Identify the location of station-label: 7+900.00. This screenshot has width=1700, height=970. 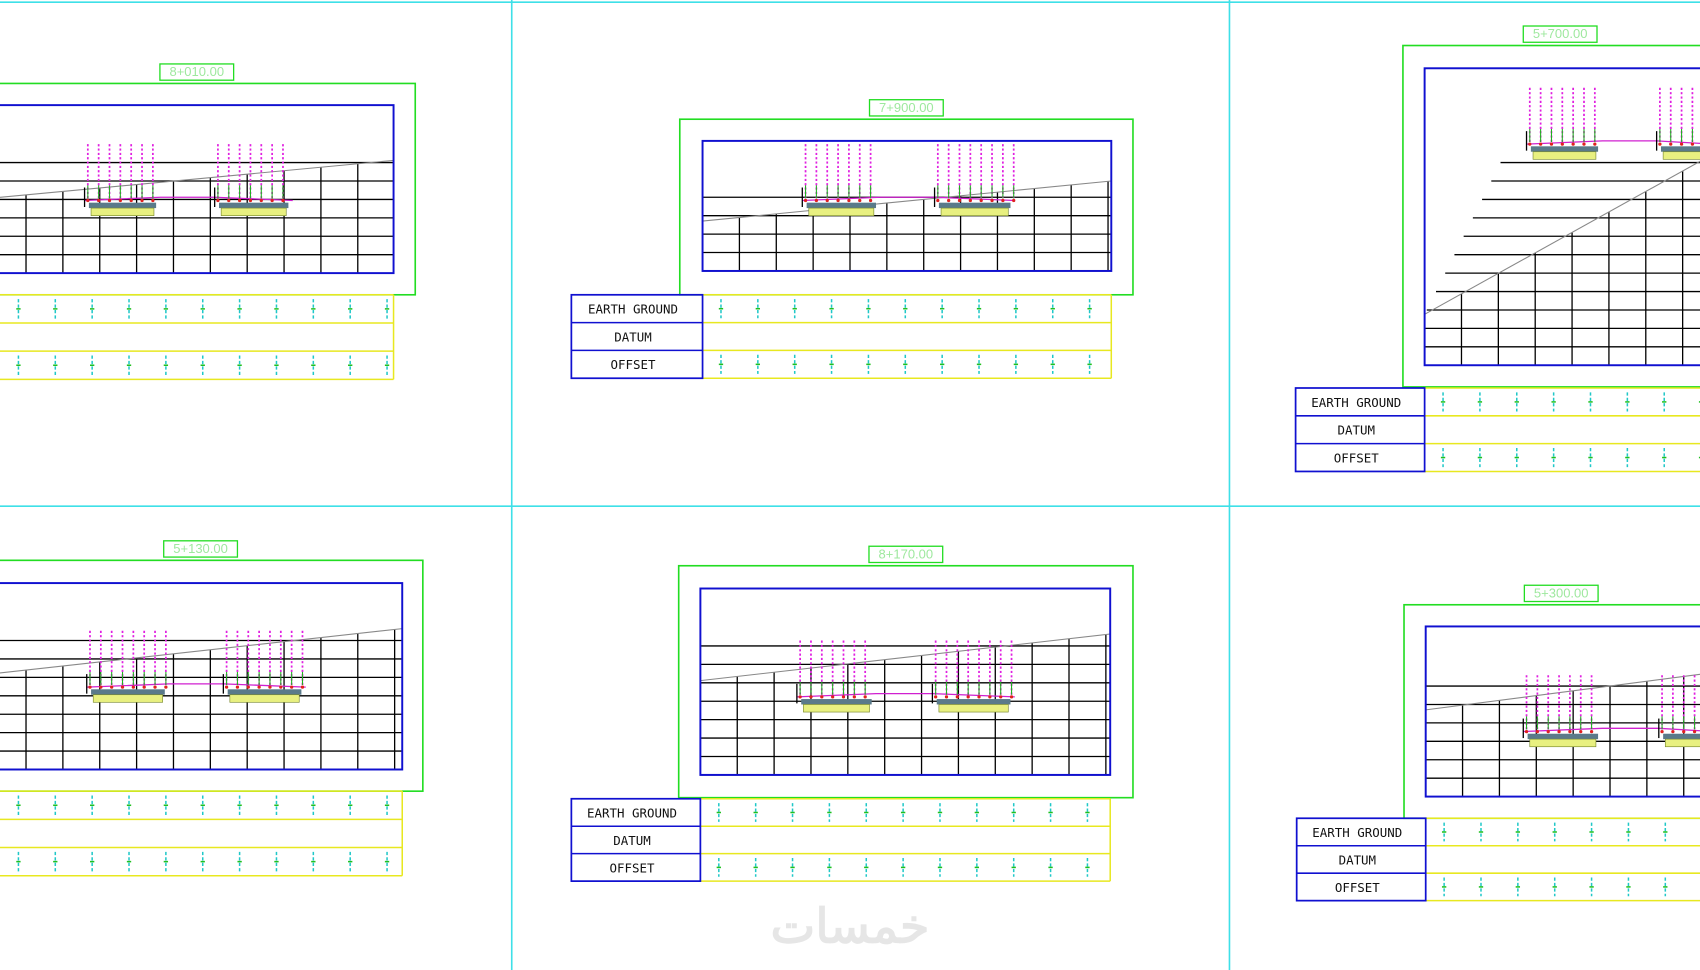
(906, 107).